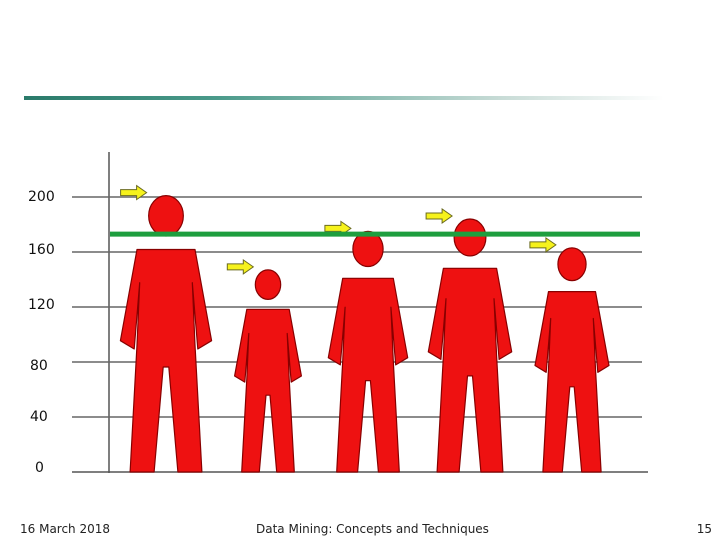 The image size is (720, 540). I want to click on footer-course-title: Data Mining: Concepts and Techniques, so click(372, 529).